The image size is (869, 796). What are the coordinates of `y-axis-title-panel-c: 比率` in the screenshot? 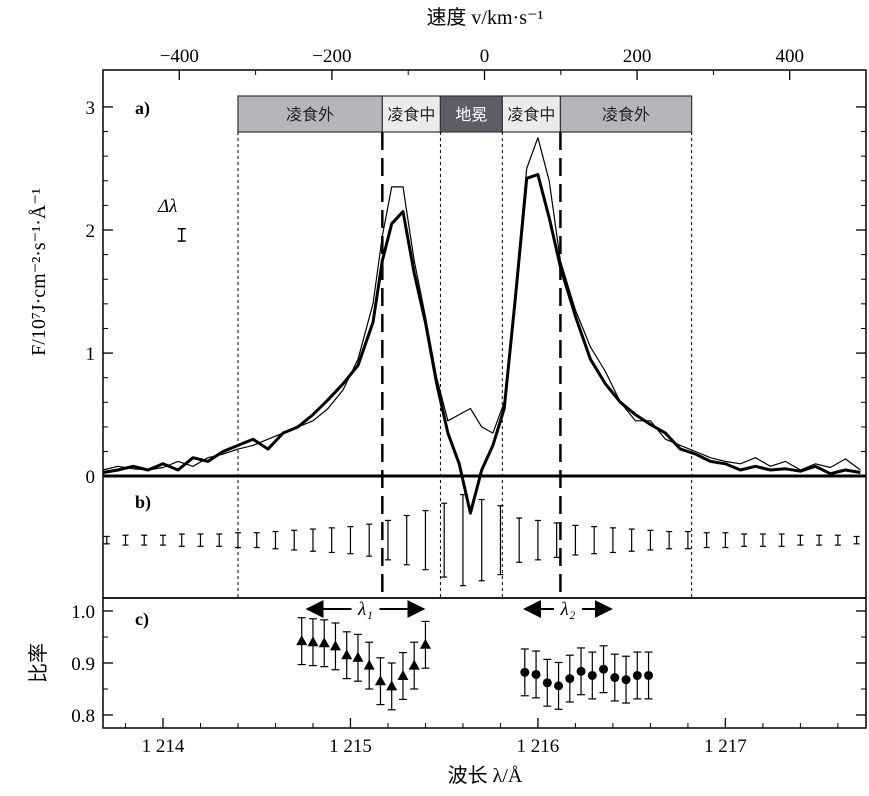 It's located at (38, 663).